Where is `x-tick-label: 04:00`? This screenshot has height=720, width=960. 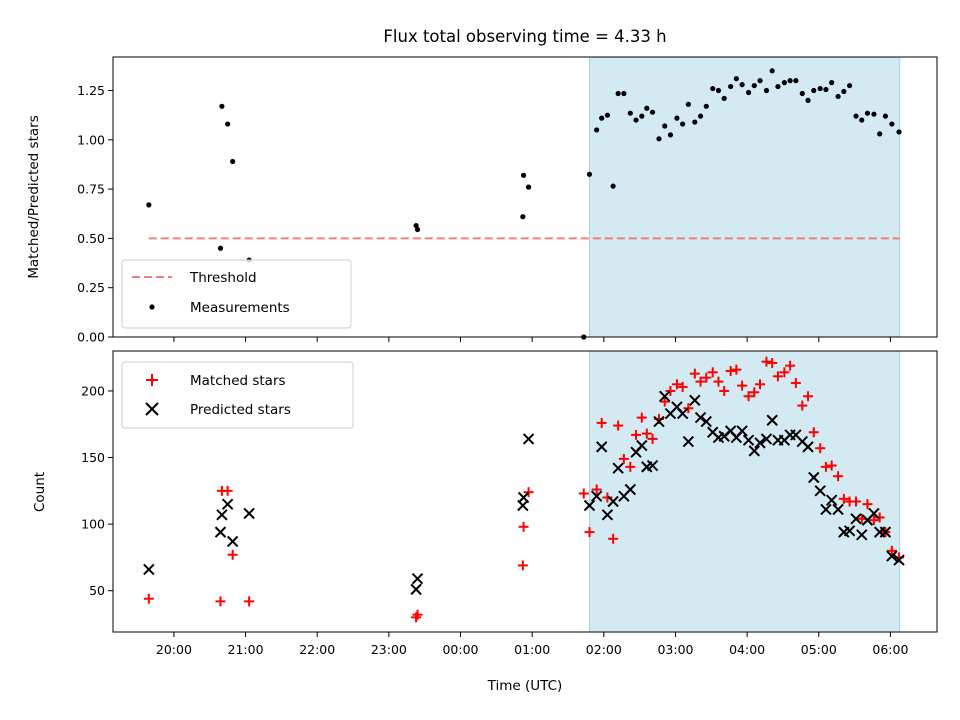
x-tick-label: 04:00 is located at coordinates (747, 649).